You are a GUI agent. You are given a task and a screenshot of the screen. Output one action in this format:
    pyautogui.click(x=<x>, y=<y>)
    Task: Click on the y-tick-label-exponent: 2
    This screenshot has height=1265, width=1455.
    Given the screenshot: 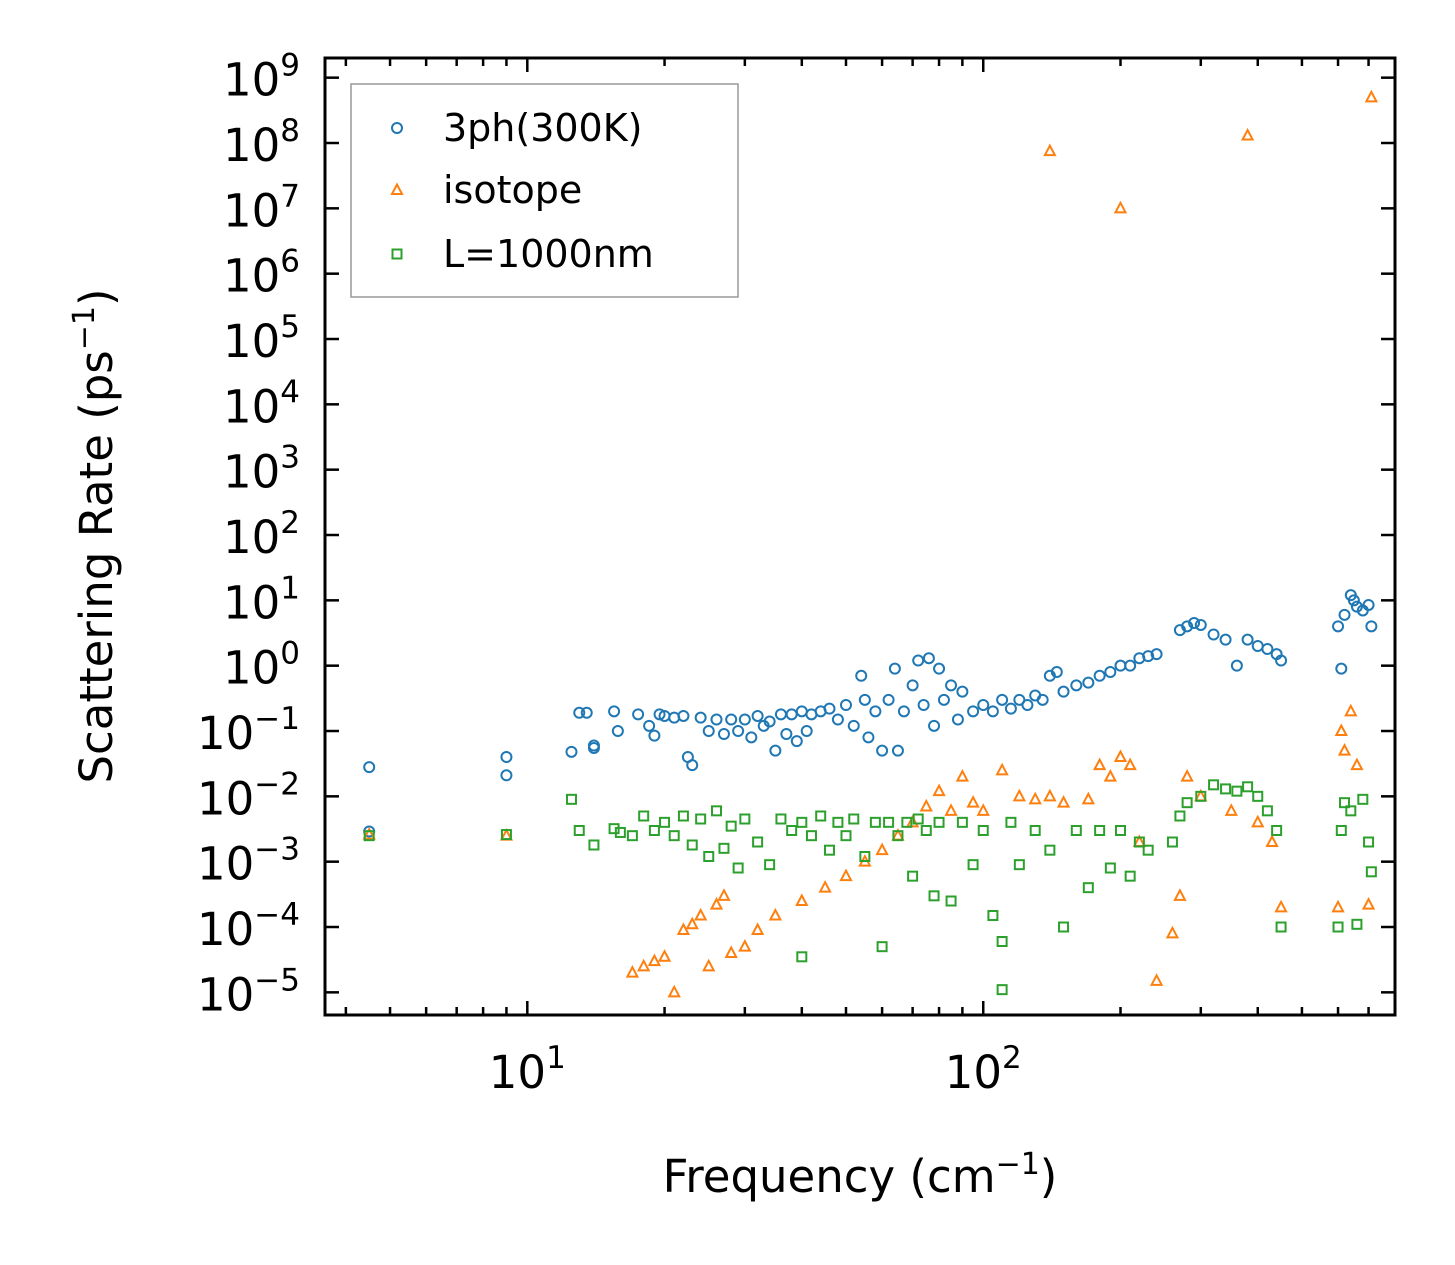 What is the action you would take?
    pyautogui.click(x=290, y=523)
    